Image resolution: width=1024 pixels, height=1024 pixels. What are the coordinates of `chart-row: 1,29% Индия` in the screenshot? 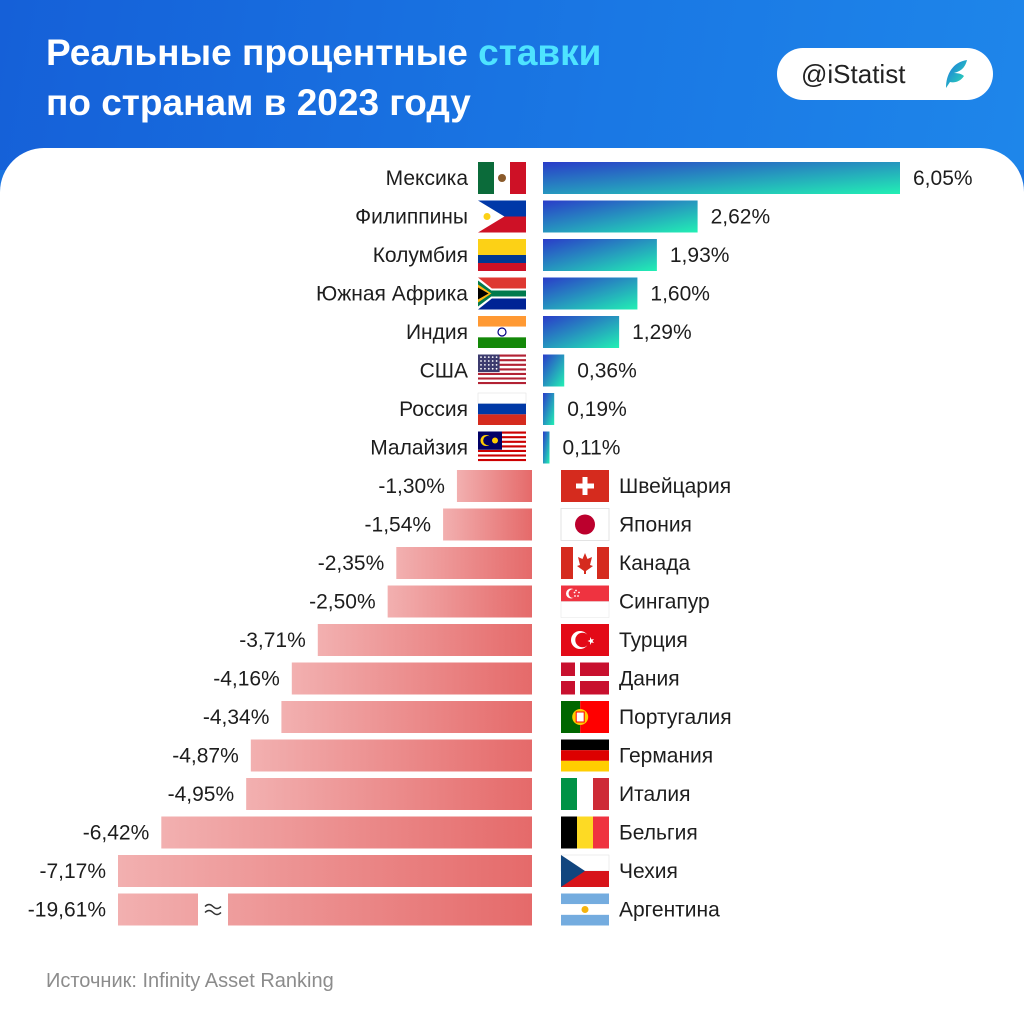 It's located at (549, 332).